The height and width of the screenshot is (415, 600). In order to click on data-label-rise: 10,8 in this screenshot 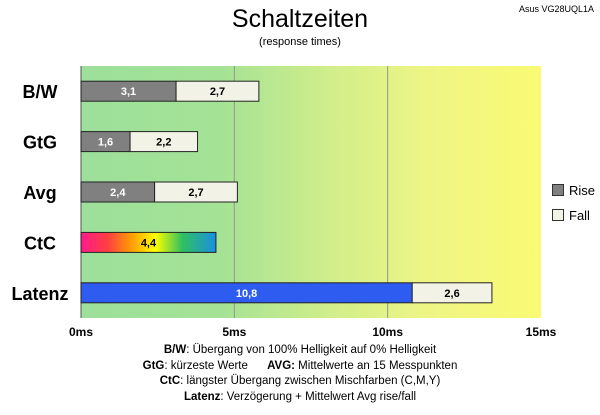, I will do `click(246, 294)`.